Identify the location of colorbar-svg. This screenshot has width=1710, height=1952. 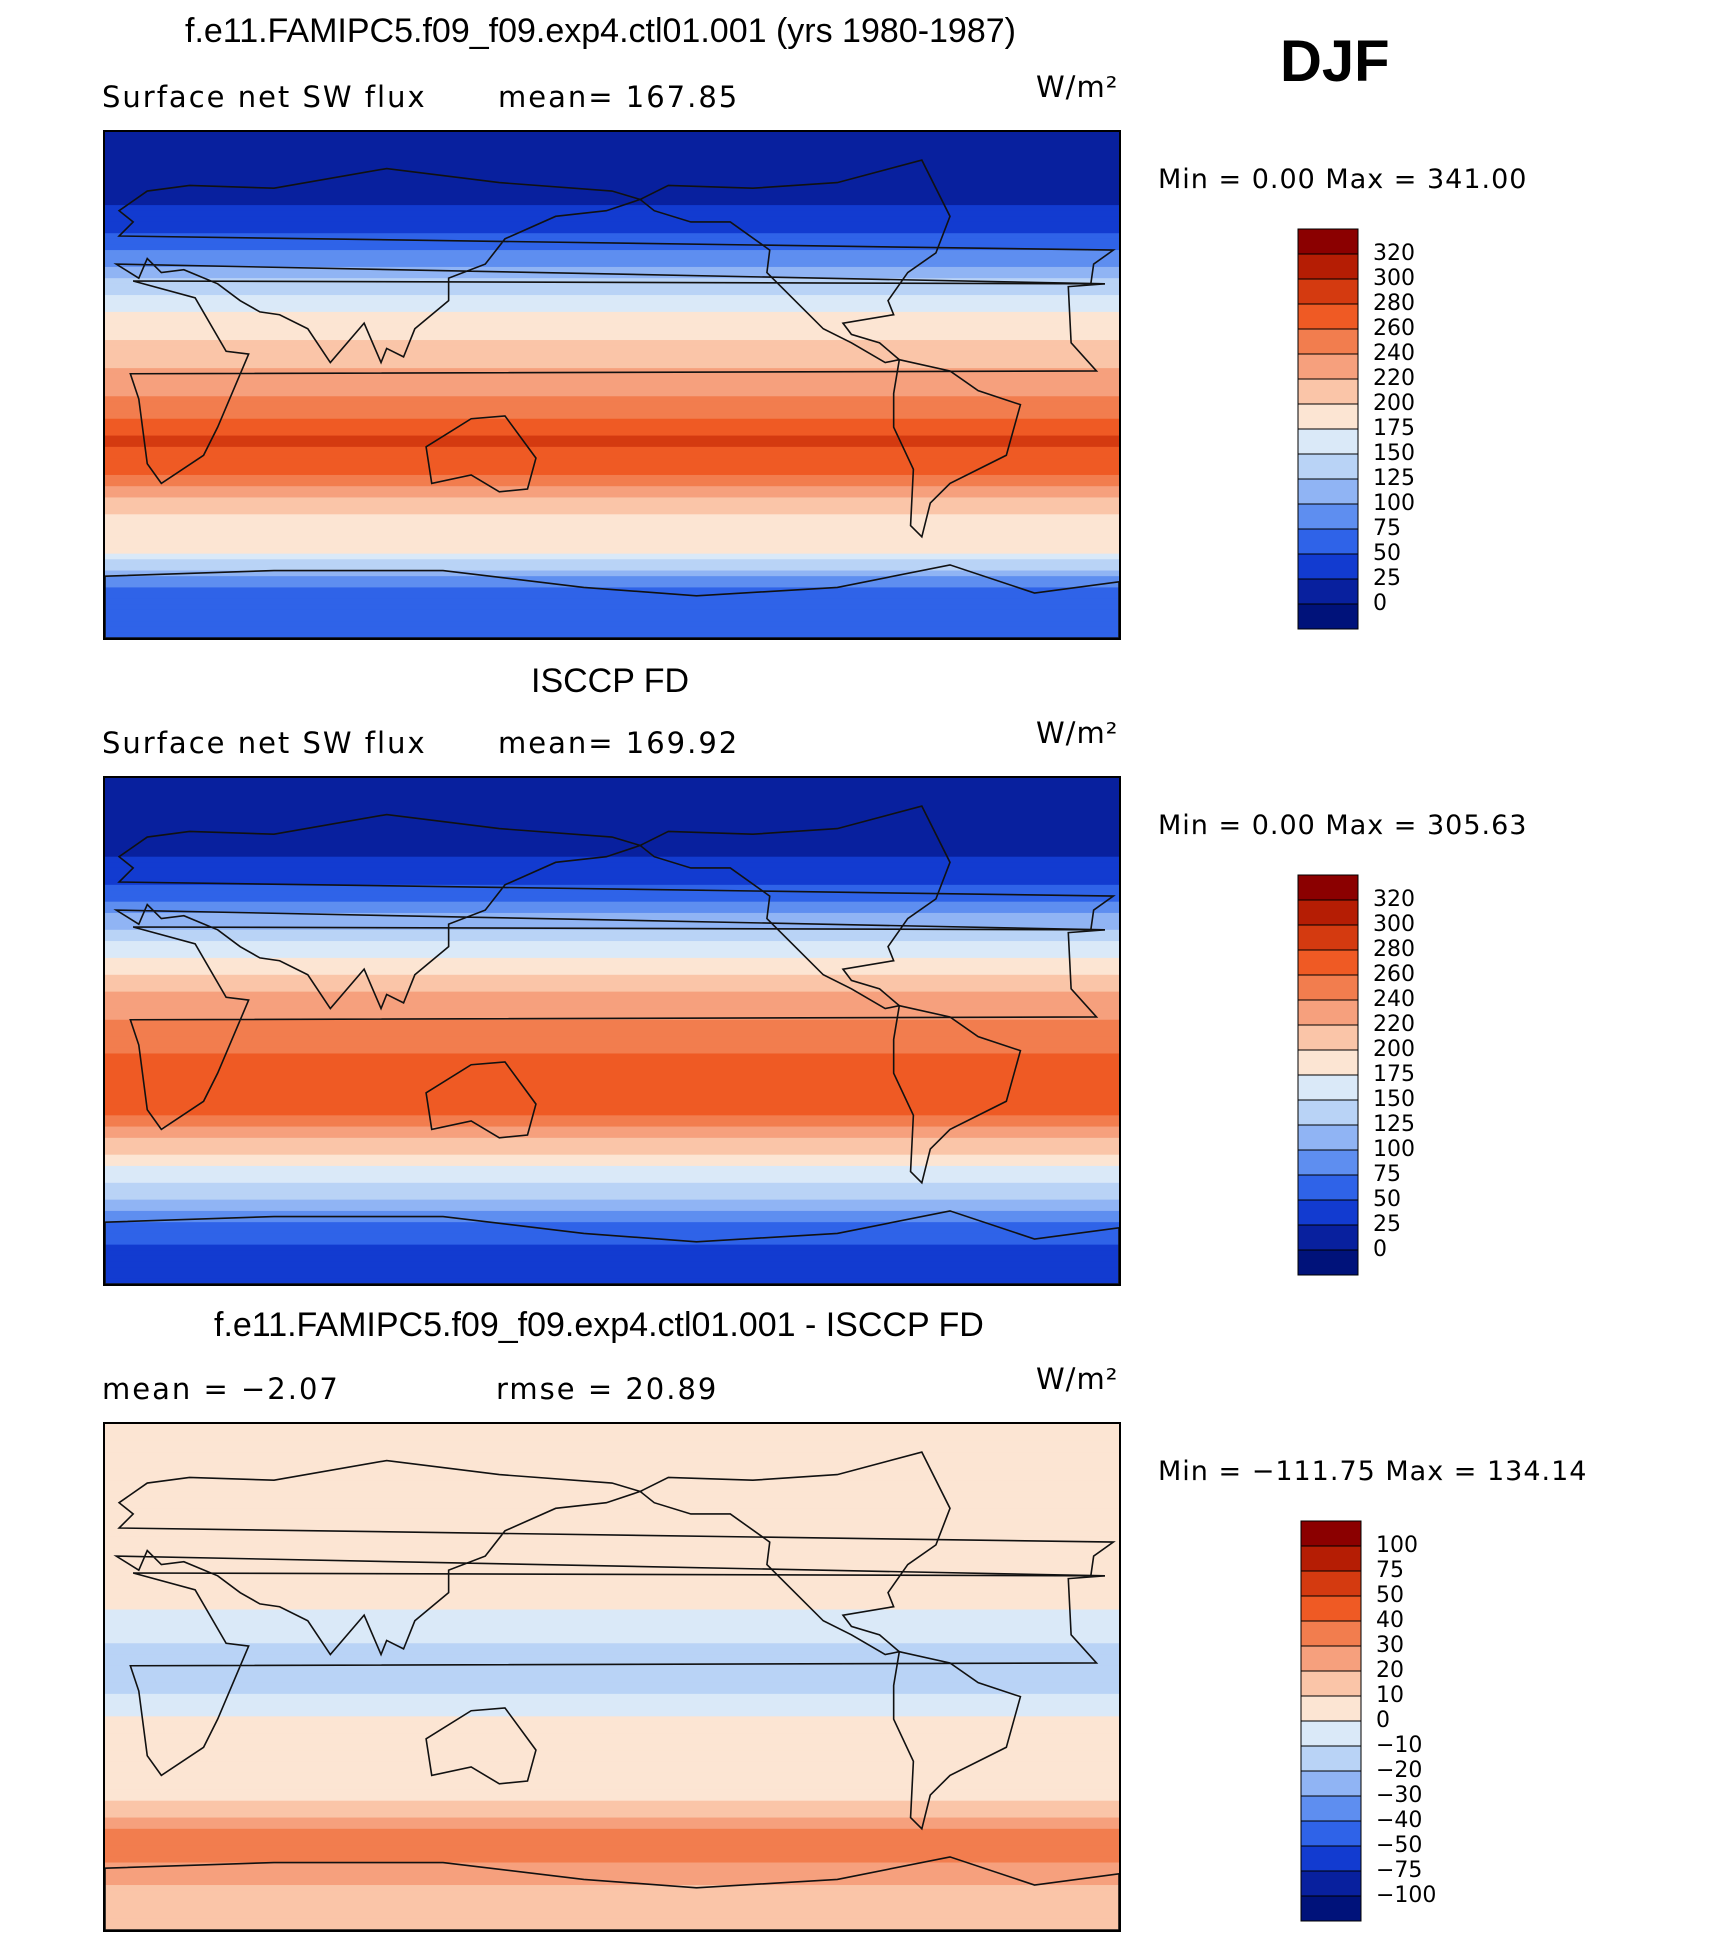
(1328, 429).